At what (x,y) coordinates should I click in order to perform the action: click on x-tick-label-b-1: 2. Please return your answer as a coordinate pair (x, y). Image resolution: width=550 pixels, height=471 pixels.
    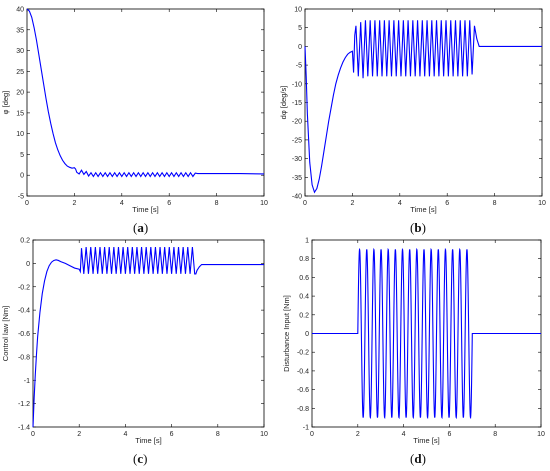
    Looking at the image, I should click on (352, 203).